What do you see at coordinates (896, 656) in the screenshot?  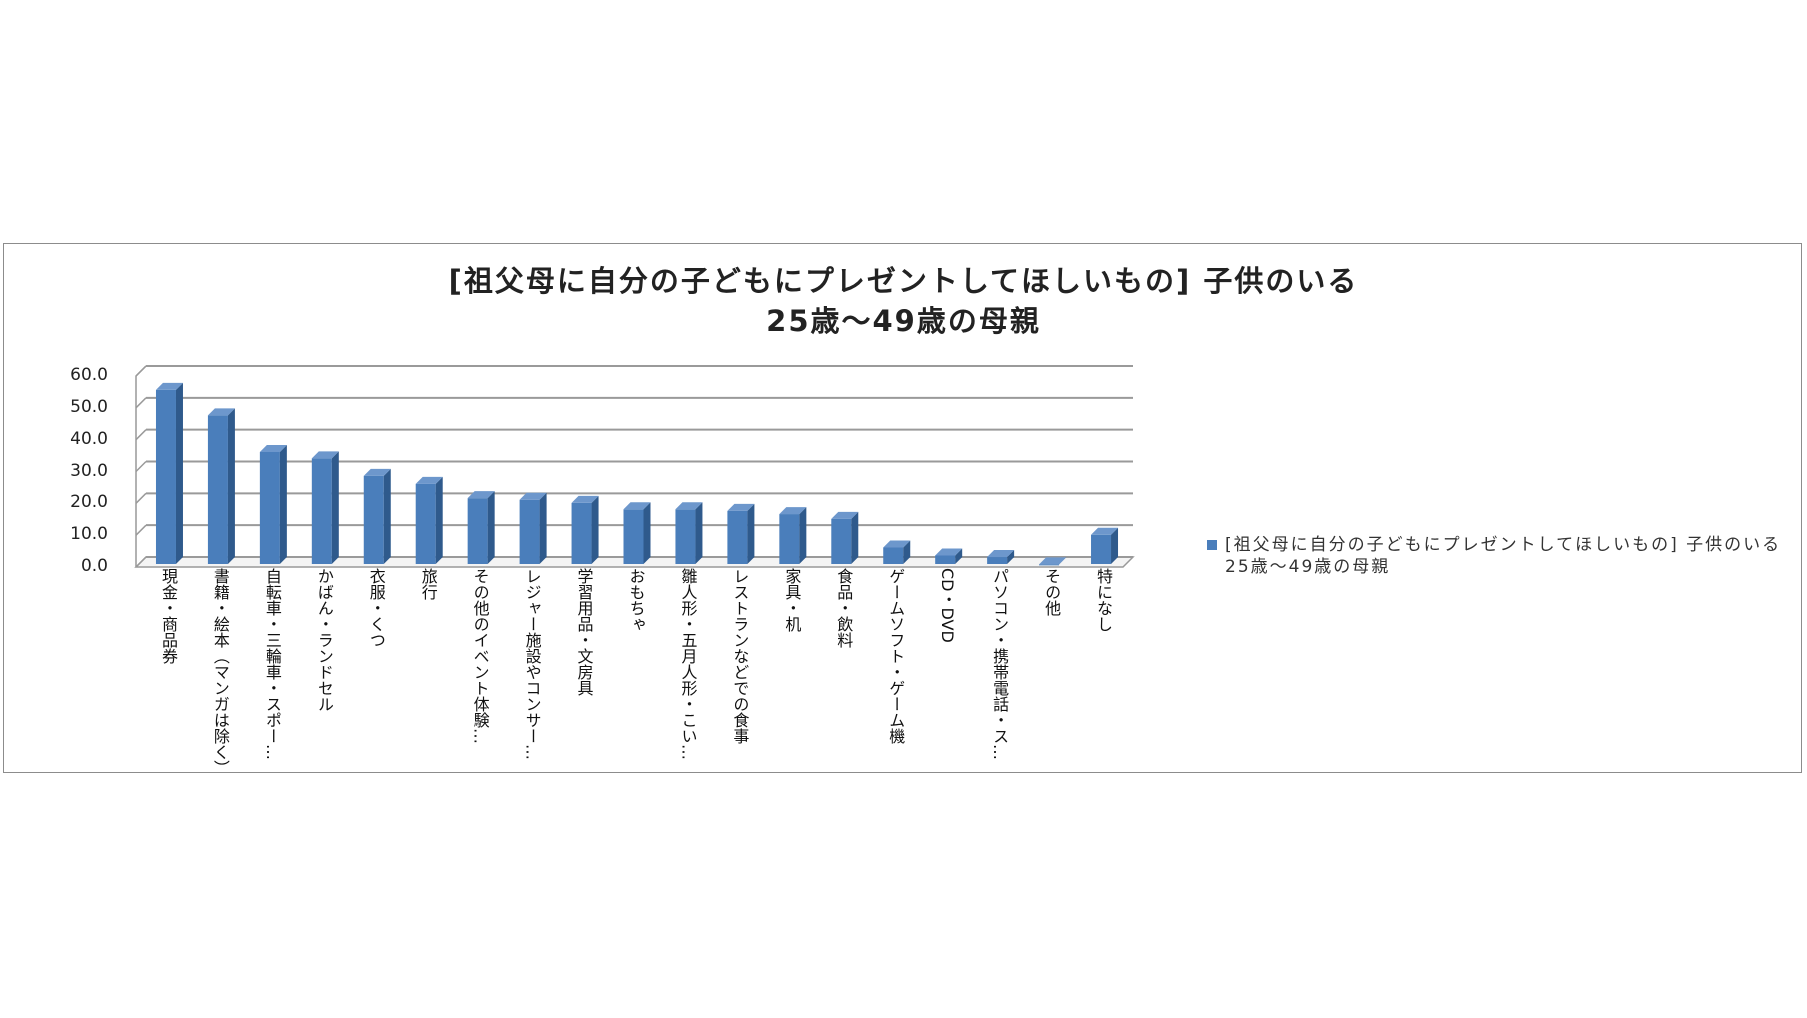 I see `x-tick-label: ゲームソフト・ゲーム機` at bounding box center [896, 656].